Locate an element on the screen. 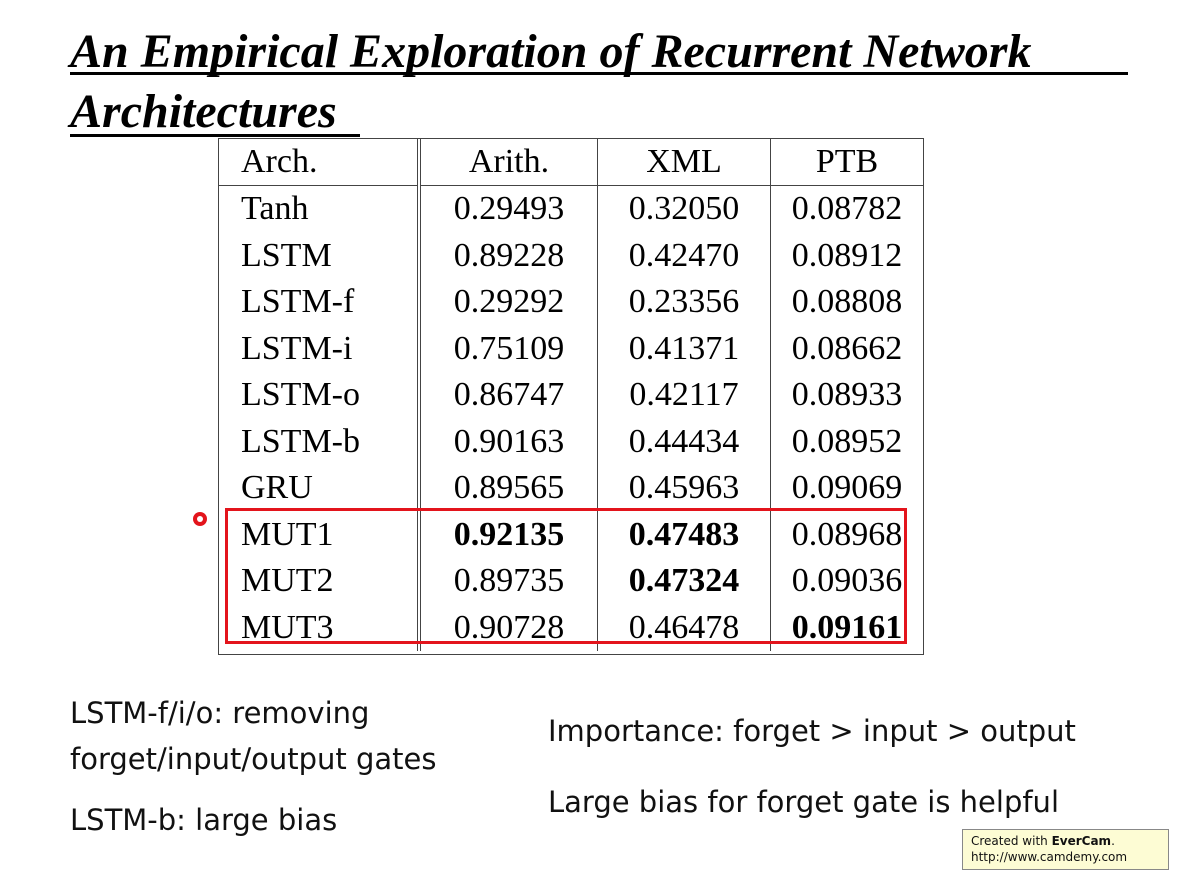 The height and width of the screenshot is (878, 1179). cell-ptb: 0.09069 is located at coordinates (846, 488).